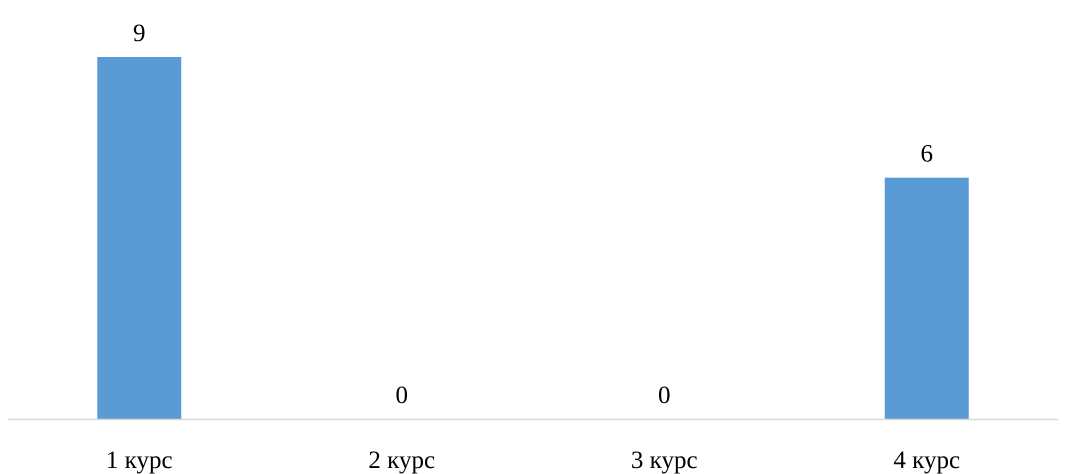  I want to click on data-label-2: 0, so click(402, 395).